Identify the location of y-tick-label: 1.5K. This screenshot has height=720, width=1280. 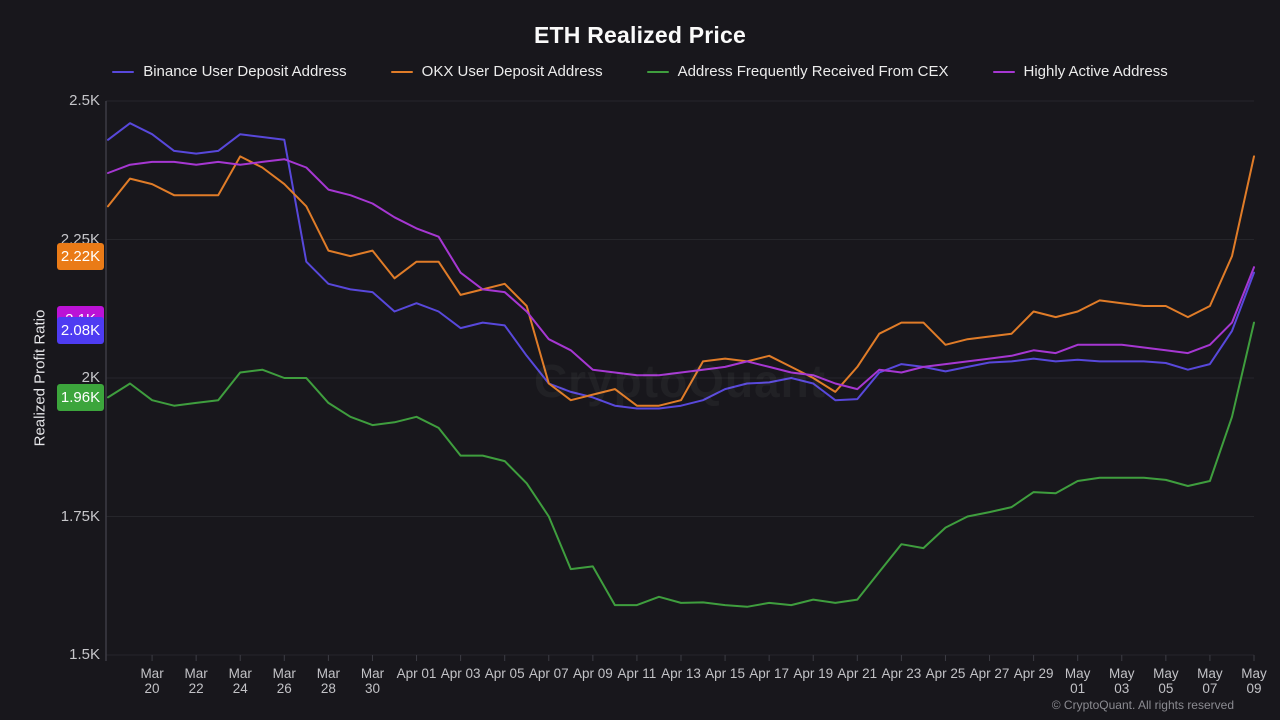
(84, 654).